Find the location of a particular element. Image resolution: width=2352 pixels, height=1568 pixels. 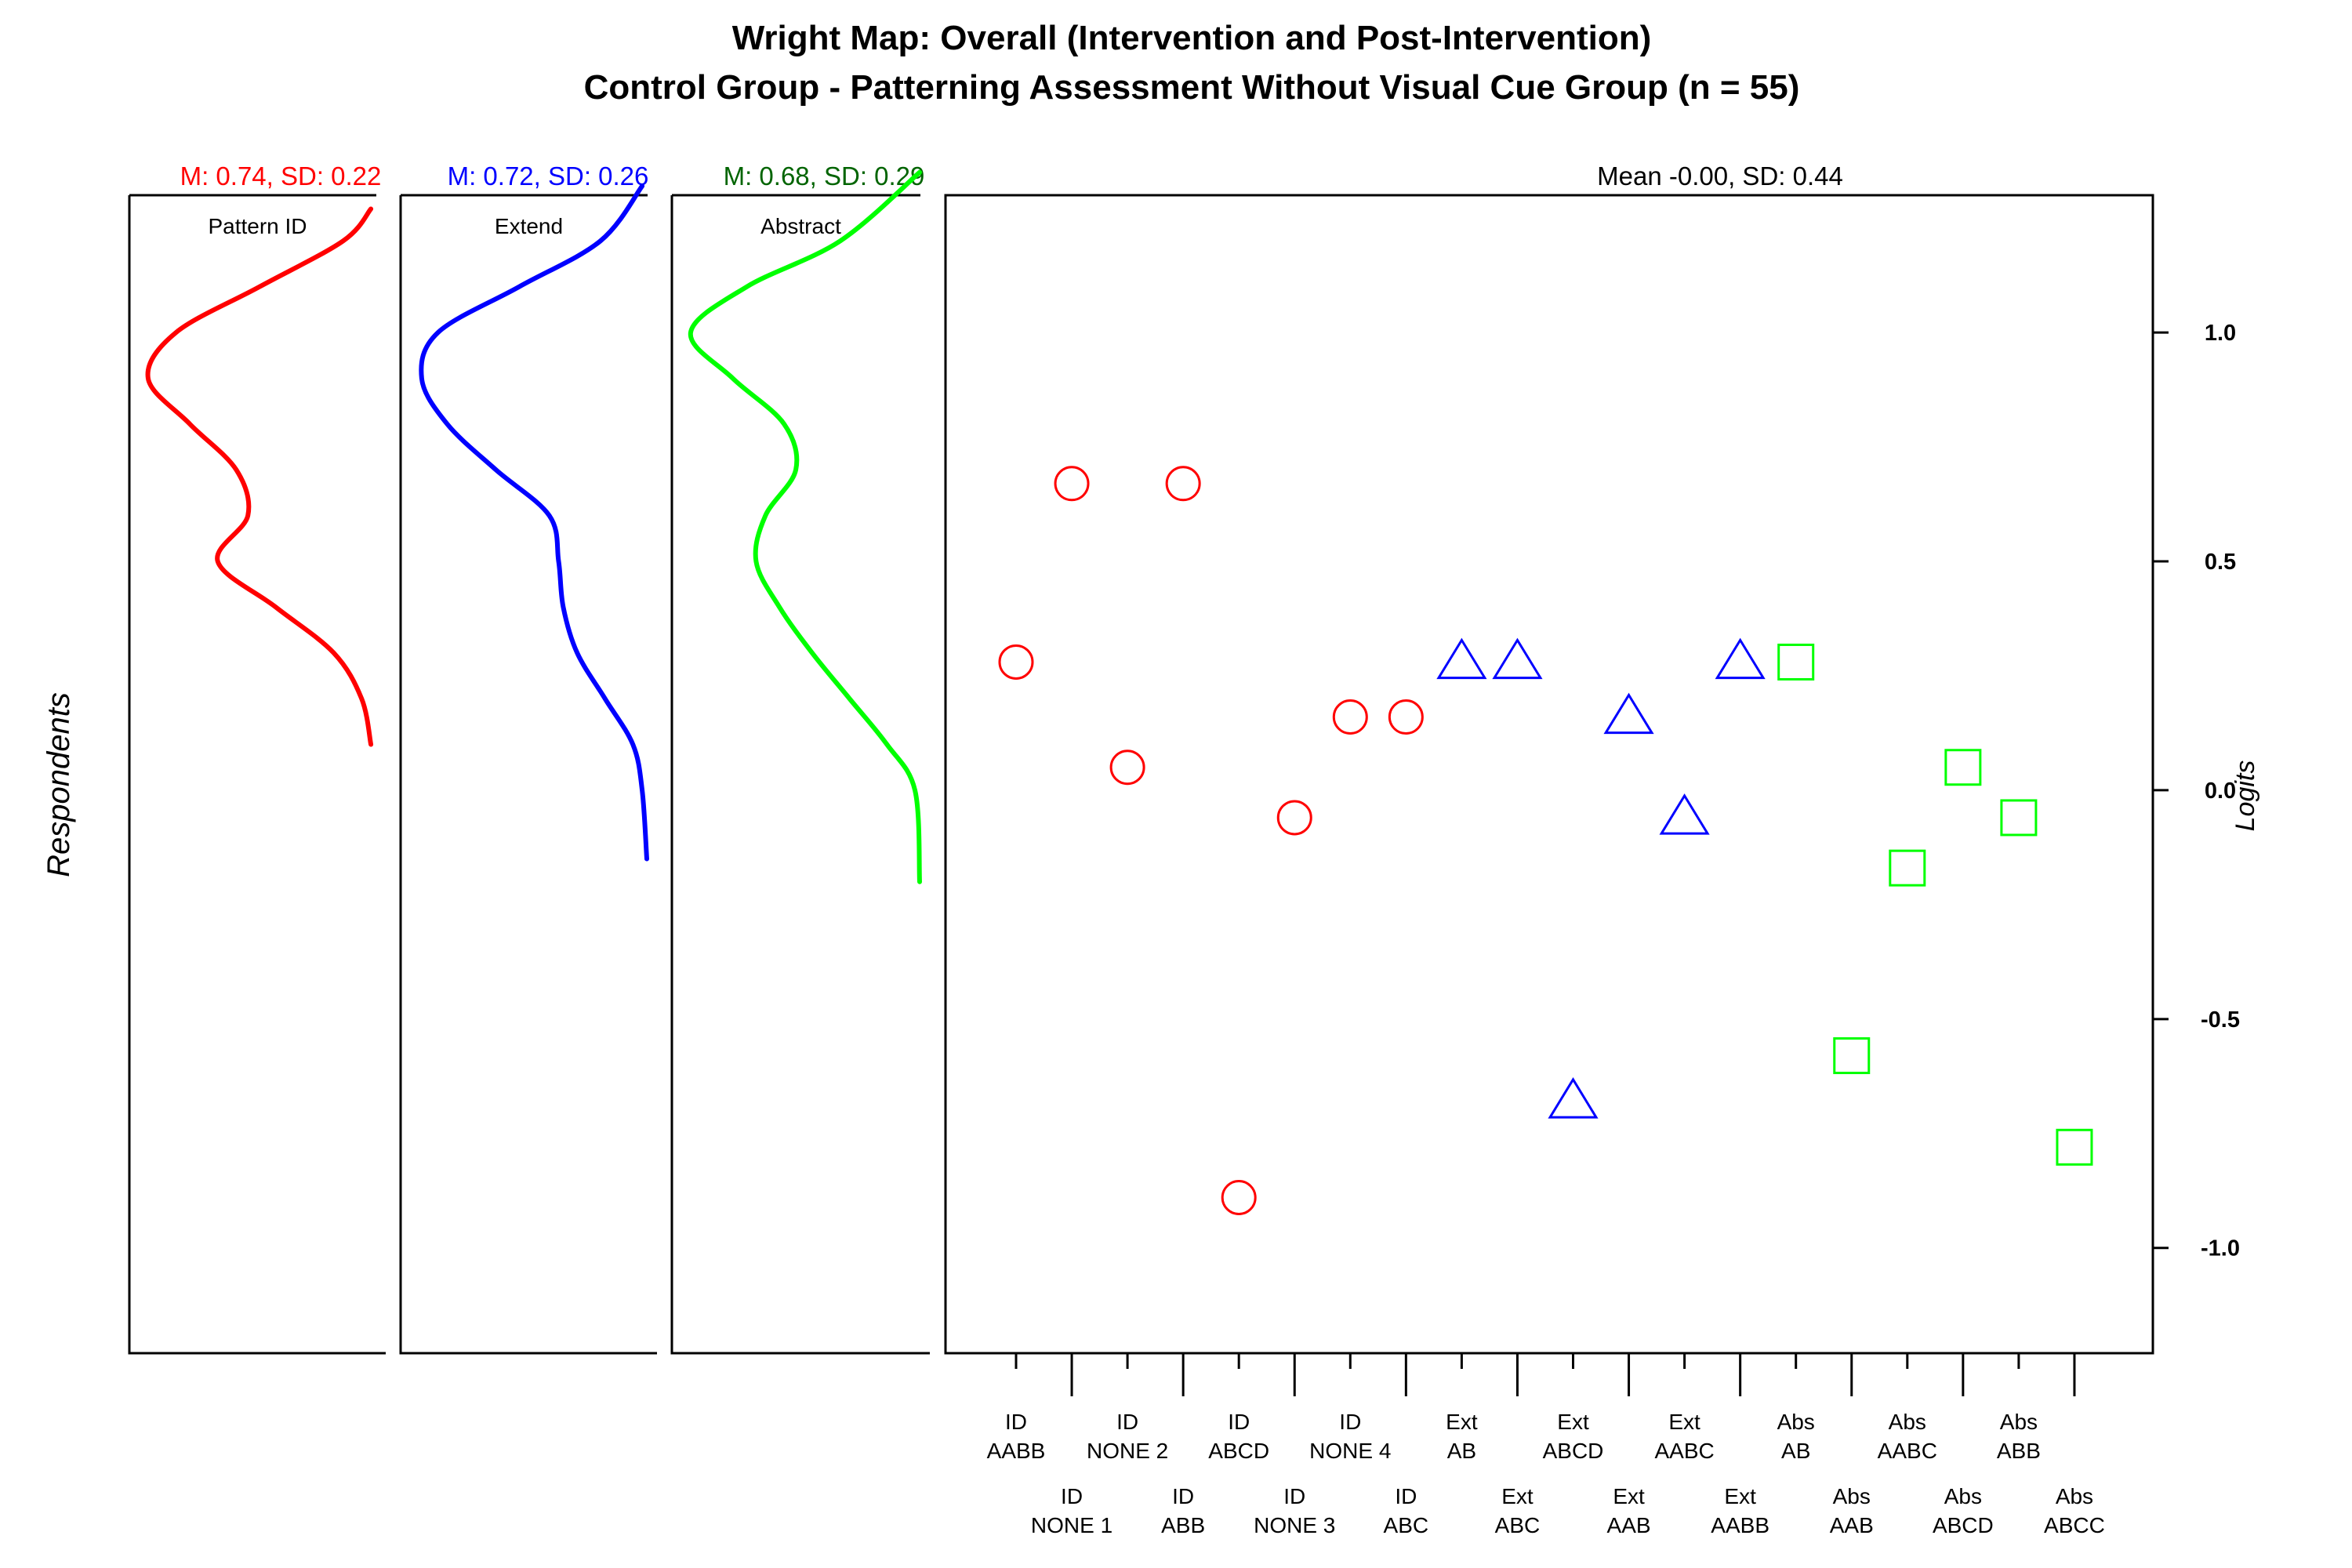

item-label-8-0: Ext is located at coordinates (1462, 1422).